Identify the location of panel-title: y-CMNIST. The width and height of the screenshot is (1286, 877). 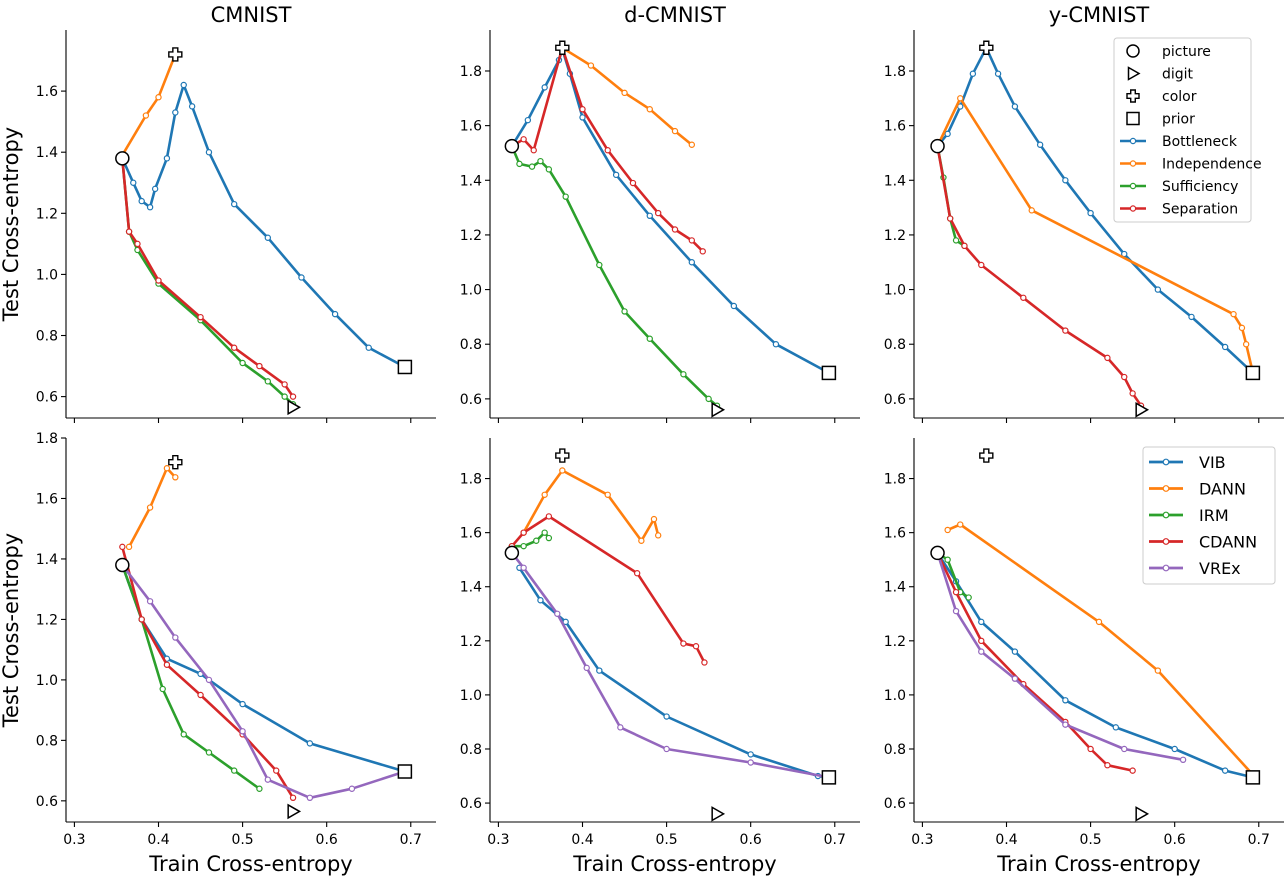
(1099, 15).